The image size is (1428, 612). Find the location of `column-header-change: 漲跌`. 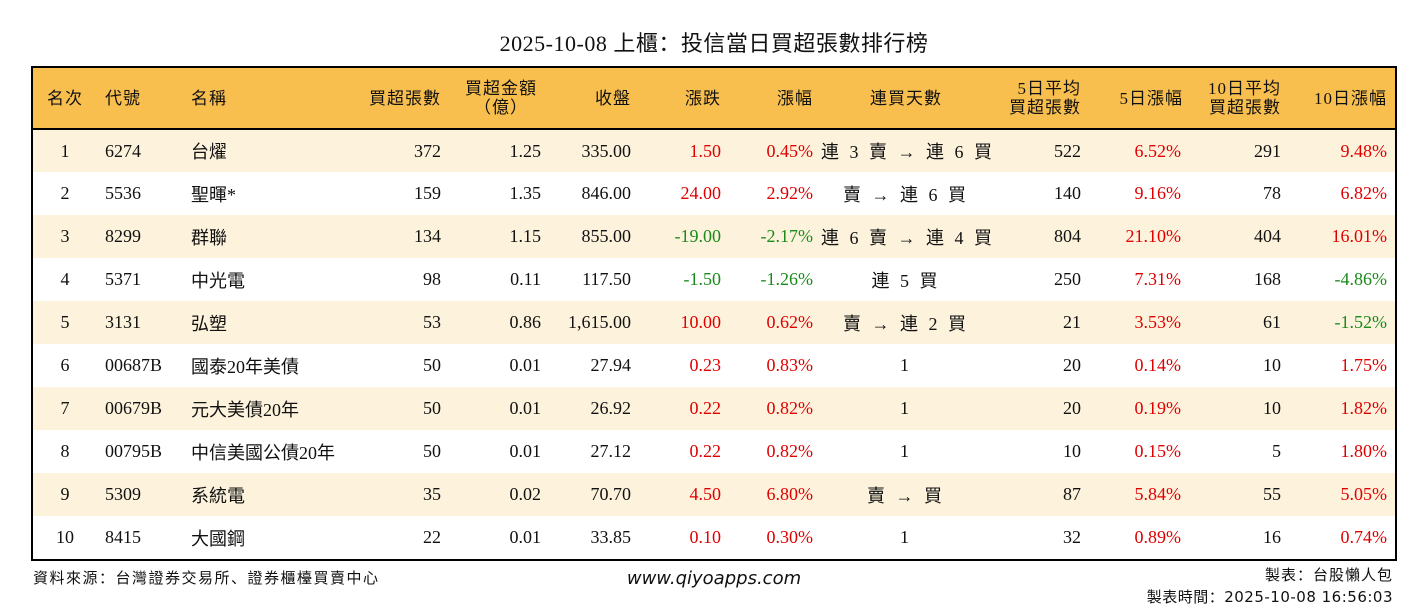

column-header-change: 漲跌 is located at coordinates (686, 98).